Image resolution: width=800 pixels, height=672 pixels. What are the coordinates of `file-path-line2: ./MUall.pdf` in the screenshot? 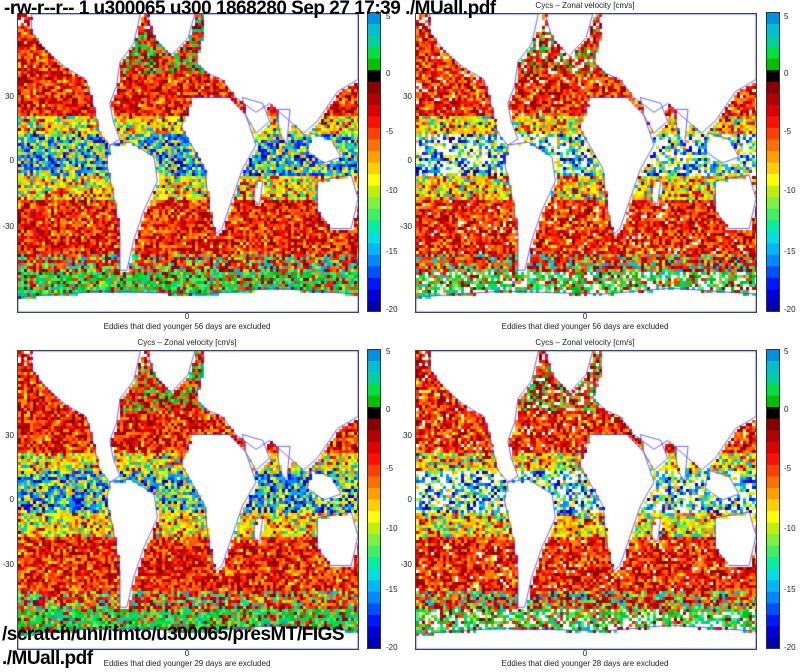 It's located at (47, 658).